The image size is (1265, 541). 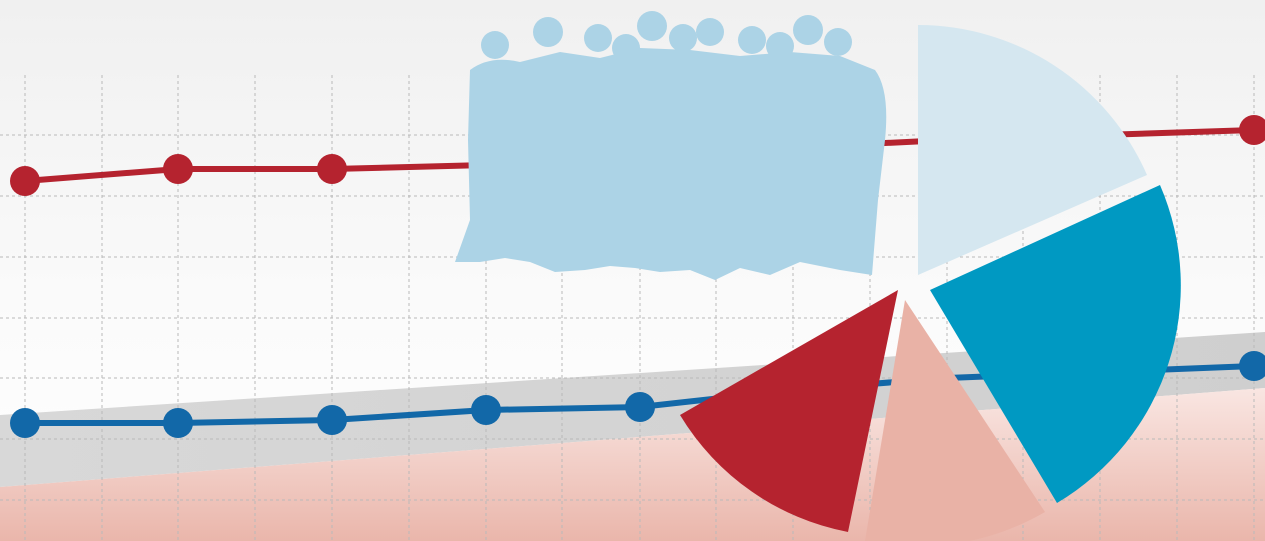 What do you see at coordinates (671, 164) in the screenshot?
I see `bodies` at bounding box center [671, 164].